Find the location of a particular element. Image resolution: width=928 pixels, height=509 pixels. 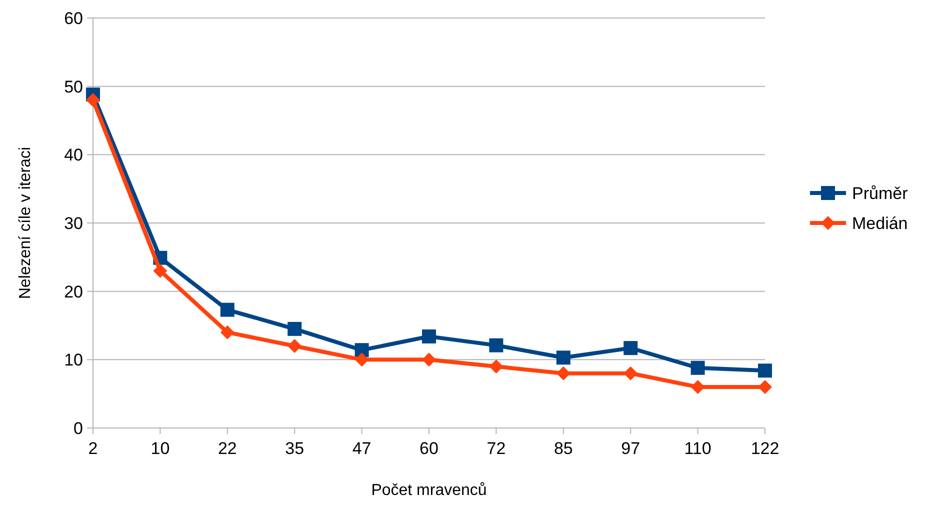

x-tick-label: 97 is located at coordinates (630, 448).